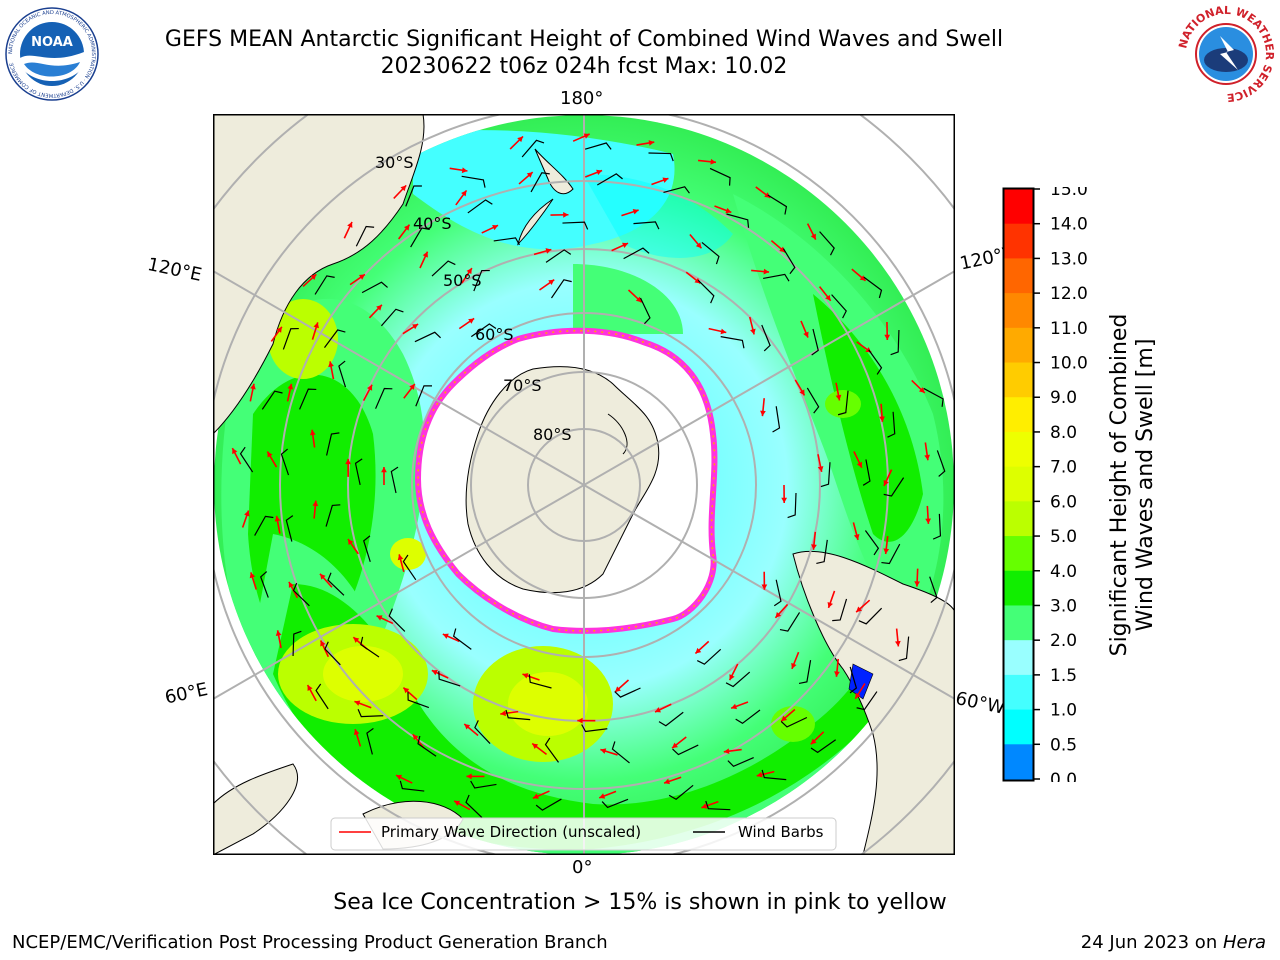 This screenshot has width=1280, height=960. What do you see at coordinates (1069, 329) in the screenshot?
I see `colorbar-tick-label: 11.0` at bounding box center [1069, 329].